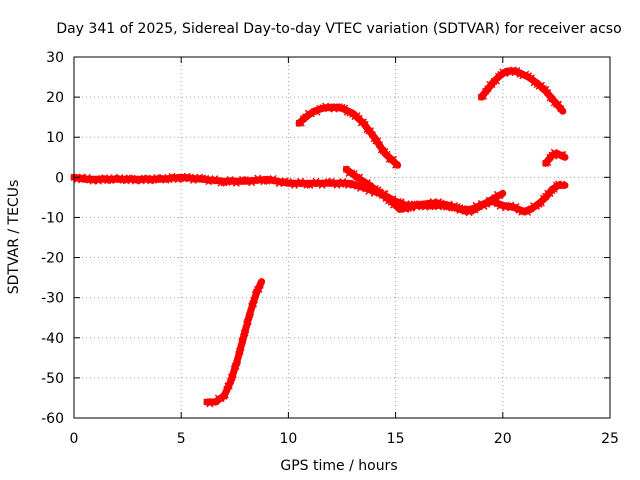 Image resolution: width=640 pixels, height=480 pixels. Describe the element at coordinates (288, 439) in the screenshot. I see `x-tick-label: 10` at that location.